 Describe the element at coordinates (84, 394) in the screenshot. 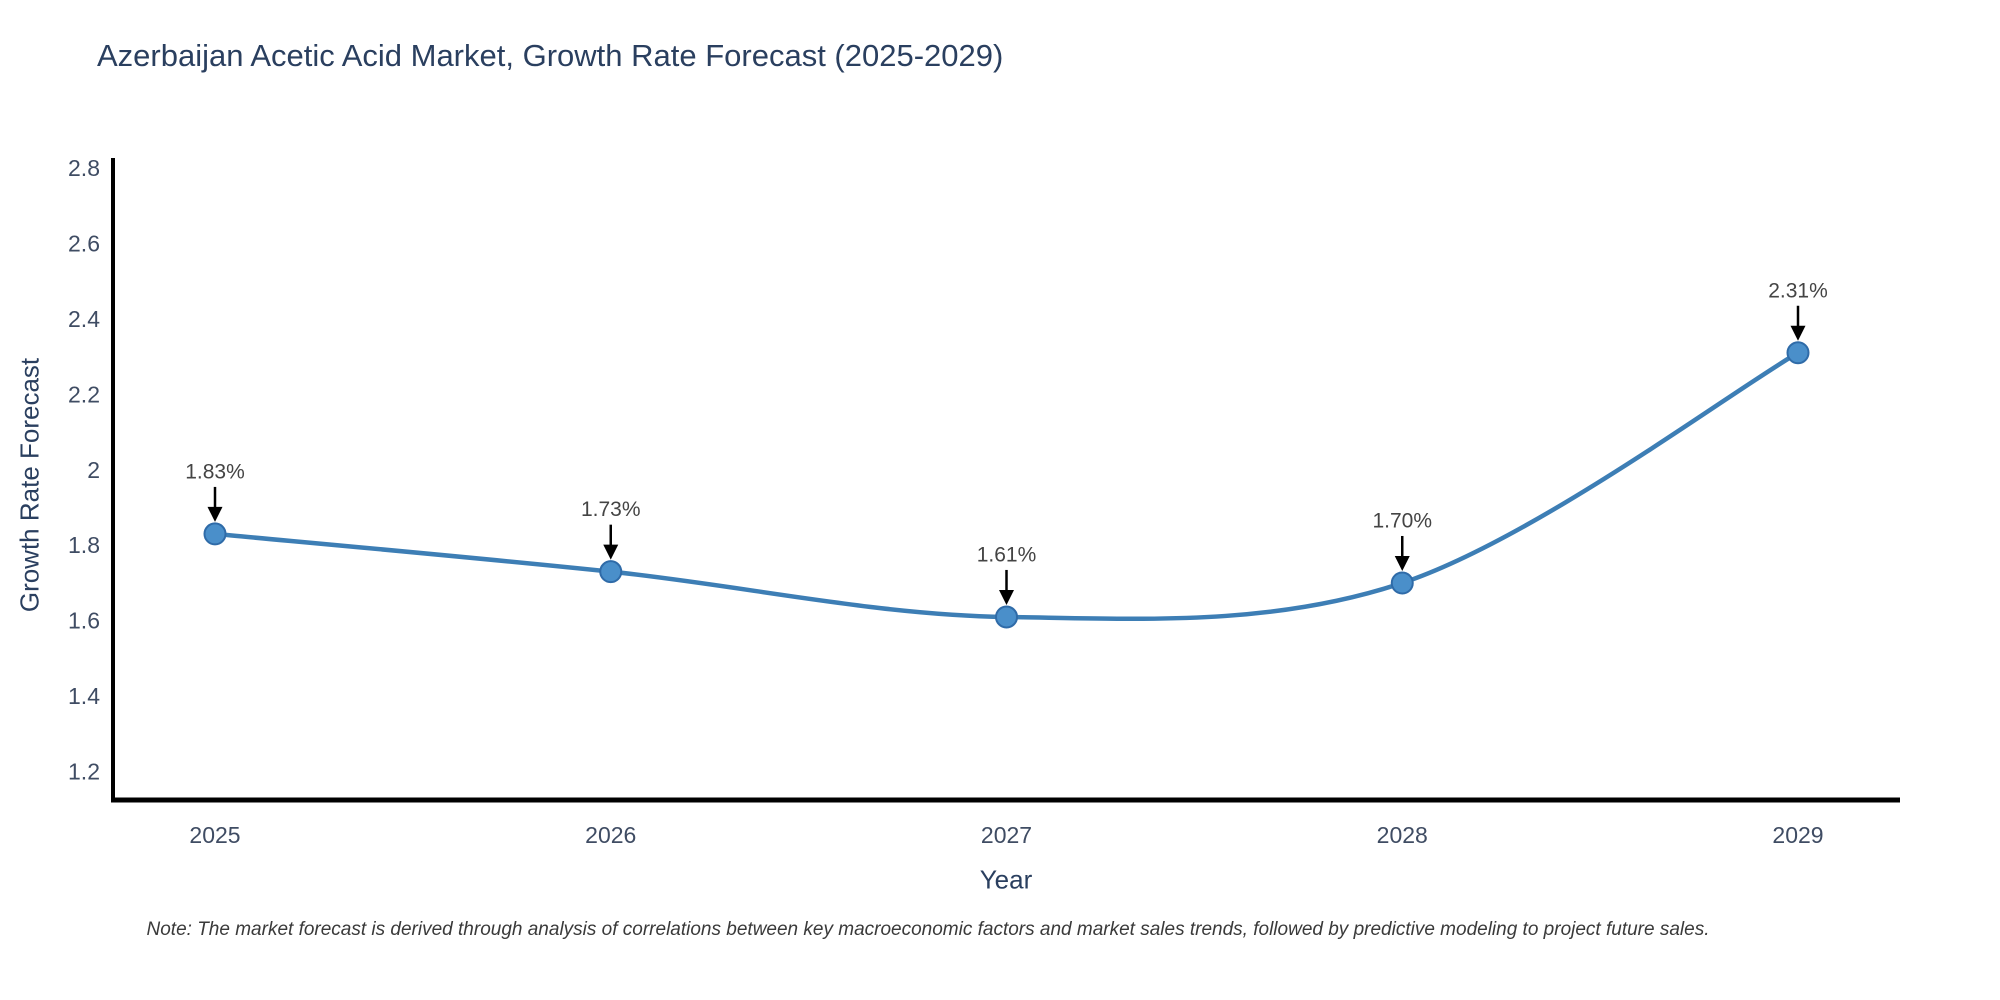

I see `y-tick-label: 2.2` at that location.